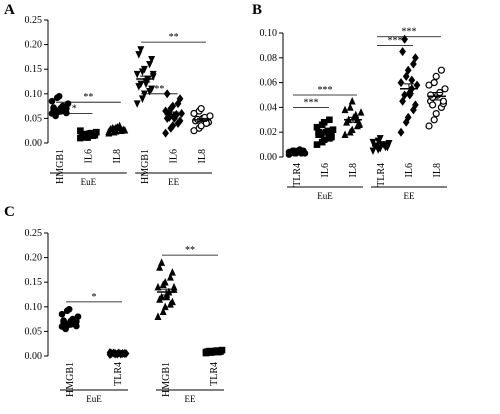 The width and height of the screenshot is (500, 414). What do you see at coordinates (269, 83) in the screenshot?
I see `y-tick-label: 0.06` at bounding box center [269, 83].